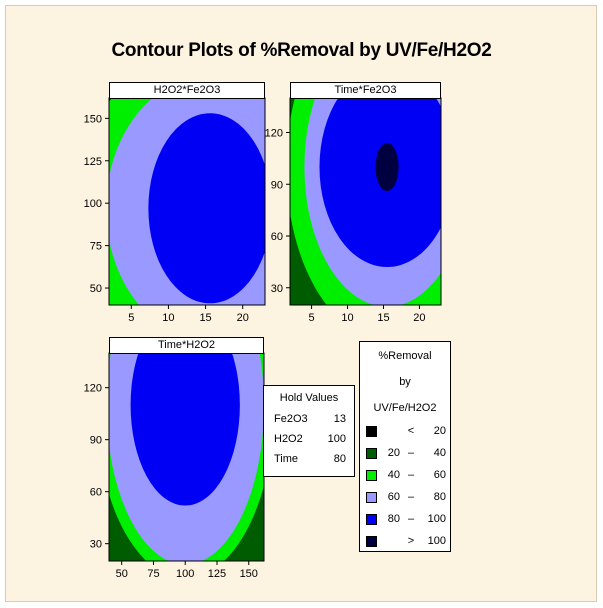 The width and height of the screenshot is (603, 608). I want to click on legend-lo-label: 20, so click(393, 453).